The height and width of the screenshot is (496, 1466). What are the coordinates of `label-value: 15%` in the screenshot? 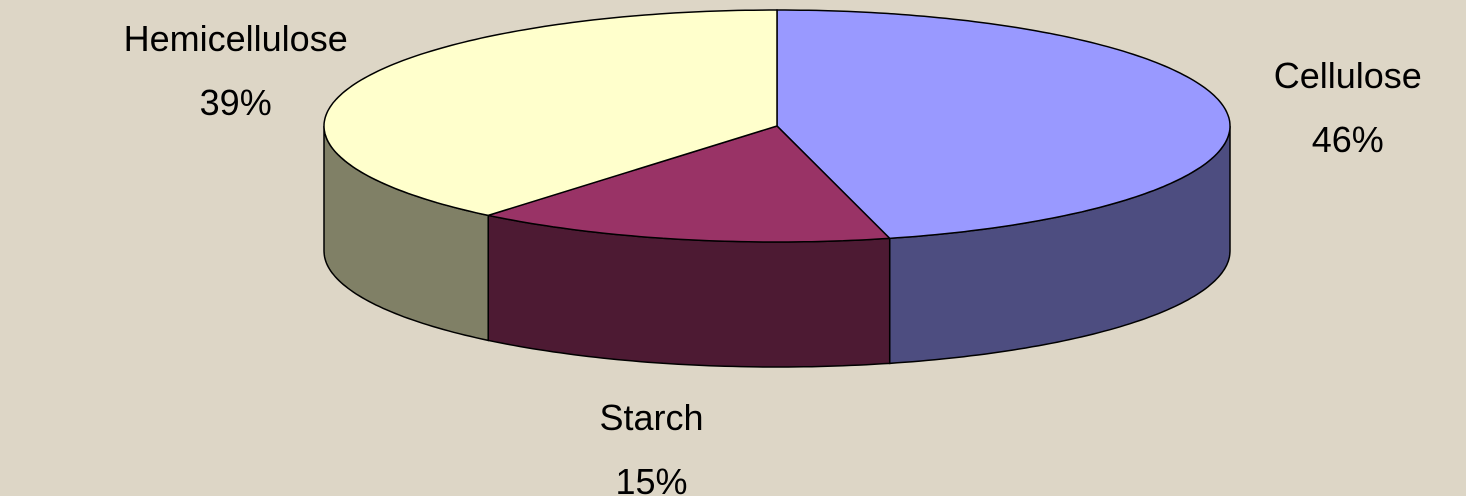 It's located at (651, 478).